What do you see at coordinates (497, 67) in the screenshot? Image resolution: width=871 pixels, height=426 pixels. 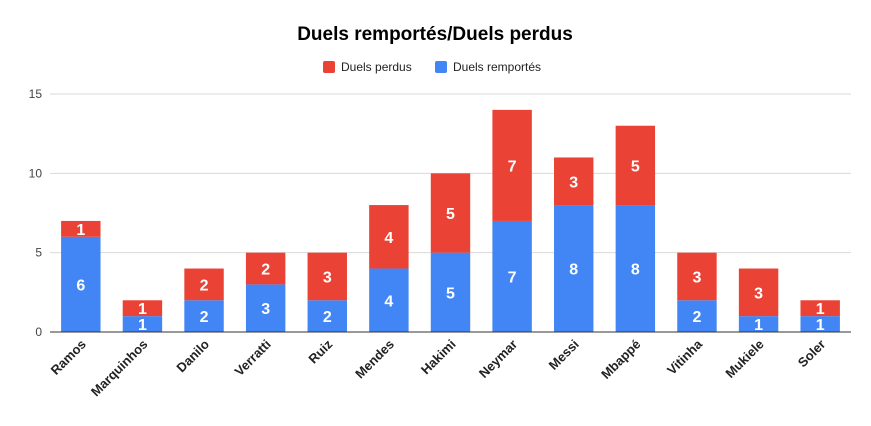 I see `legend-label-duels-remportes: Duels remportés` at bounding box center [497, 67].